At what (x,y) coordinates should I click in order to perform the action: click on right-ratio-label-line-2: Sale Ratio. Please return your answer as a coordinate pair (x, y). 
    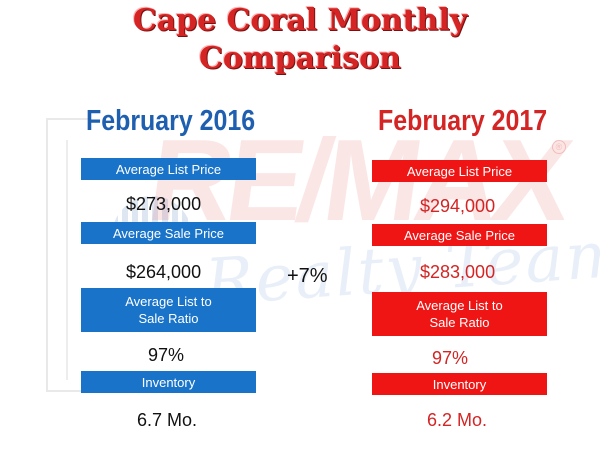
    Looking at the image, I should click on (459, 322).